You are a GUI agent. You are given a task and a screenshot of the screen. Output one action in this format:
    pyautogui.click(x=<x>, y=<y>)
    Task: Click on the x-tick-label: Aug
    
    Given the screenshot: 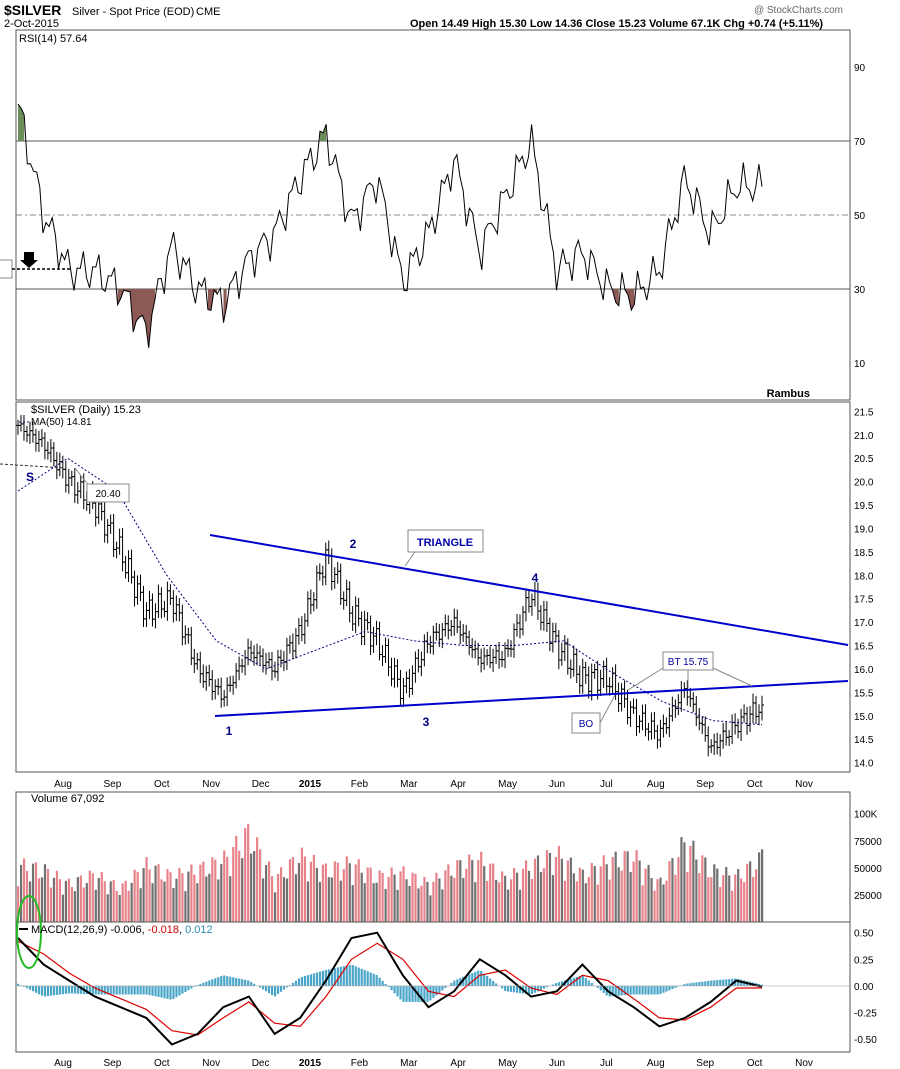 What is the action you would take?
    pyautogui.click(x=656, y=784)
    